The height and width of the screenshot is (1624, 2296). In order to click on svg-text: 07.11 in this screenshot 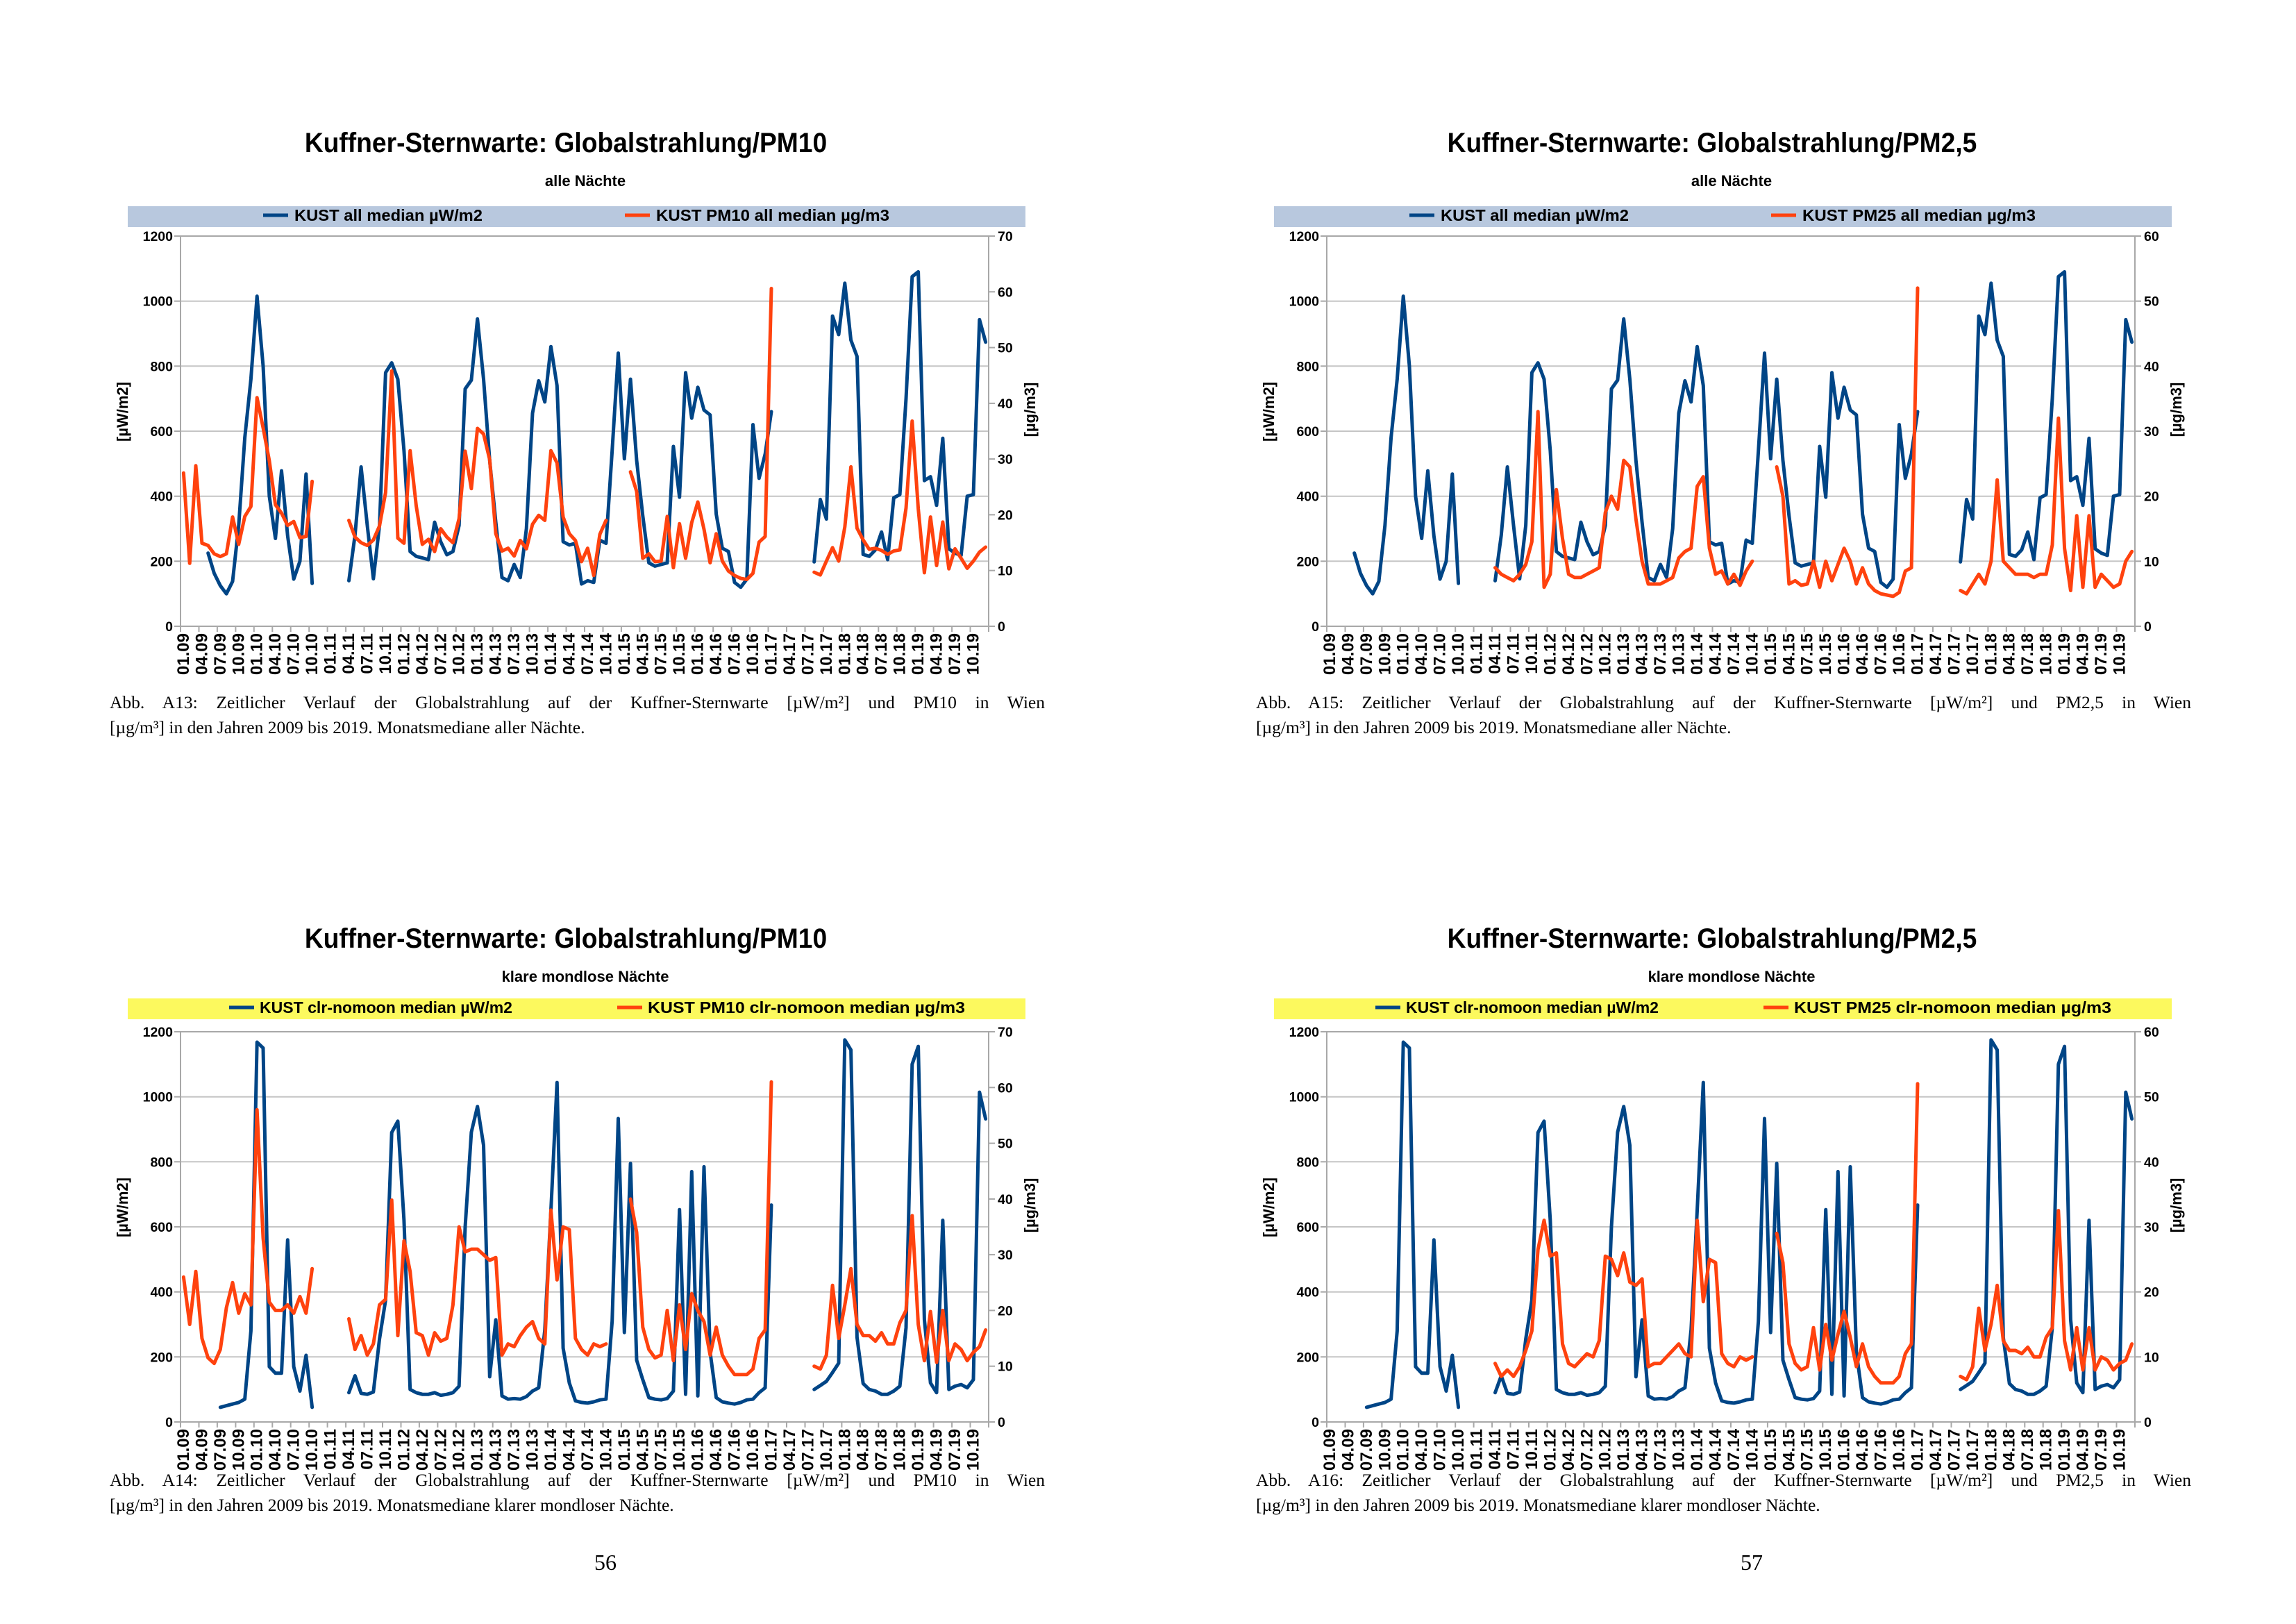, I will do `click(1514, 654)`.